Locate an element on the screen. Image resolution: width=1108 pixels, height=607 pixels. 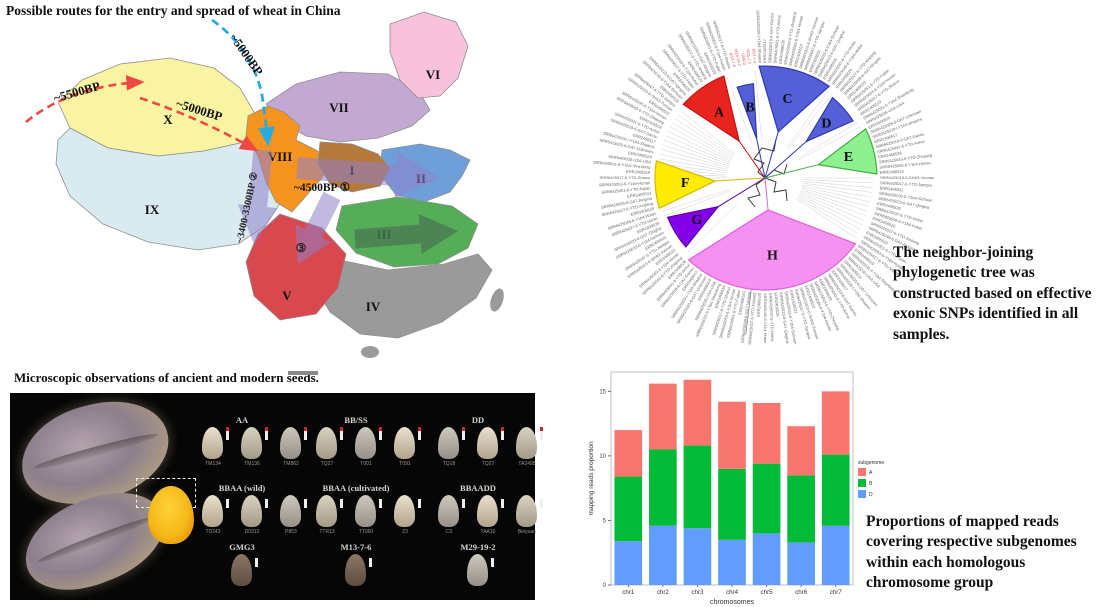
tree-tip-label: M25-1-2 is located at coordinates (749, 57).